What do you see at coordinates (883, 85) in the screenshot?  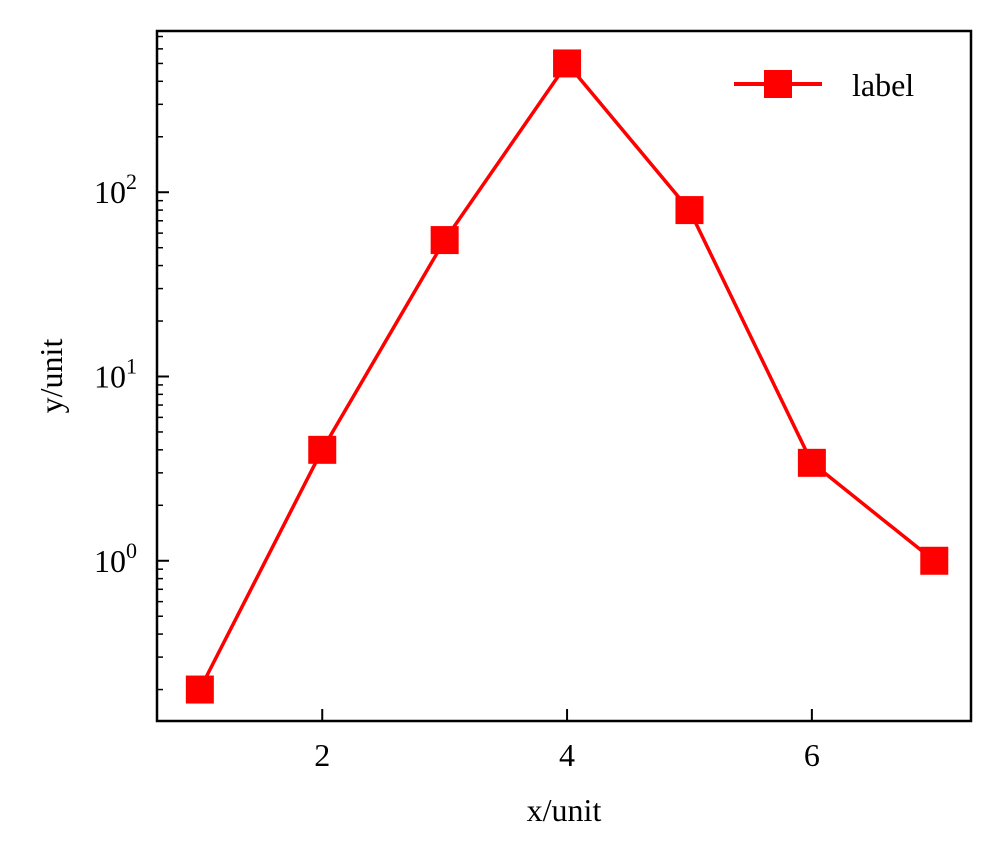 I see `legend-label: label` at bounding box center [883, 85].